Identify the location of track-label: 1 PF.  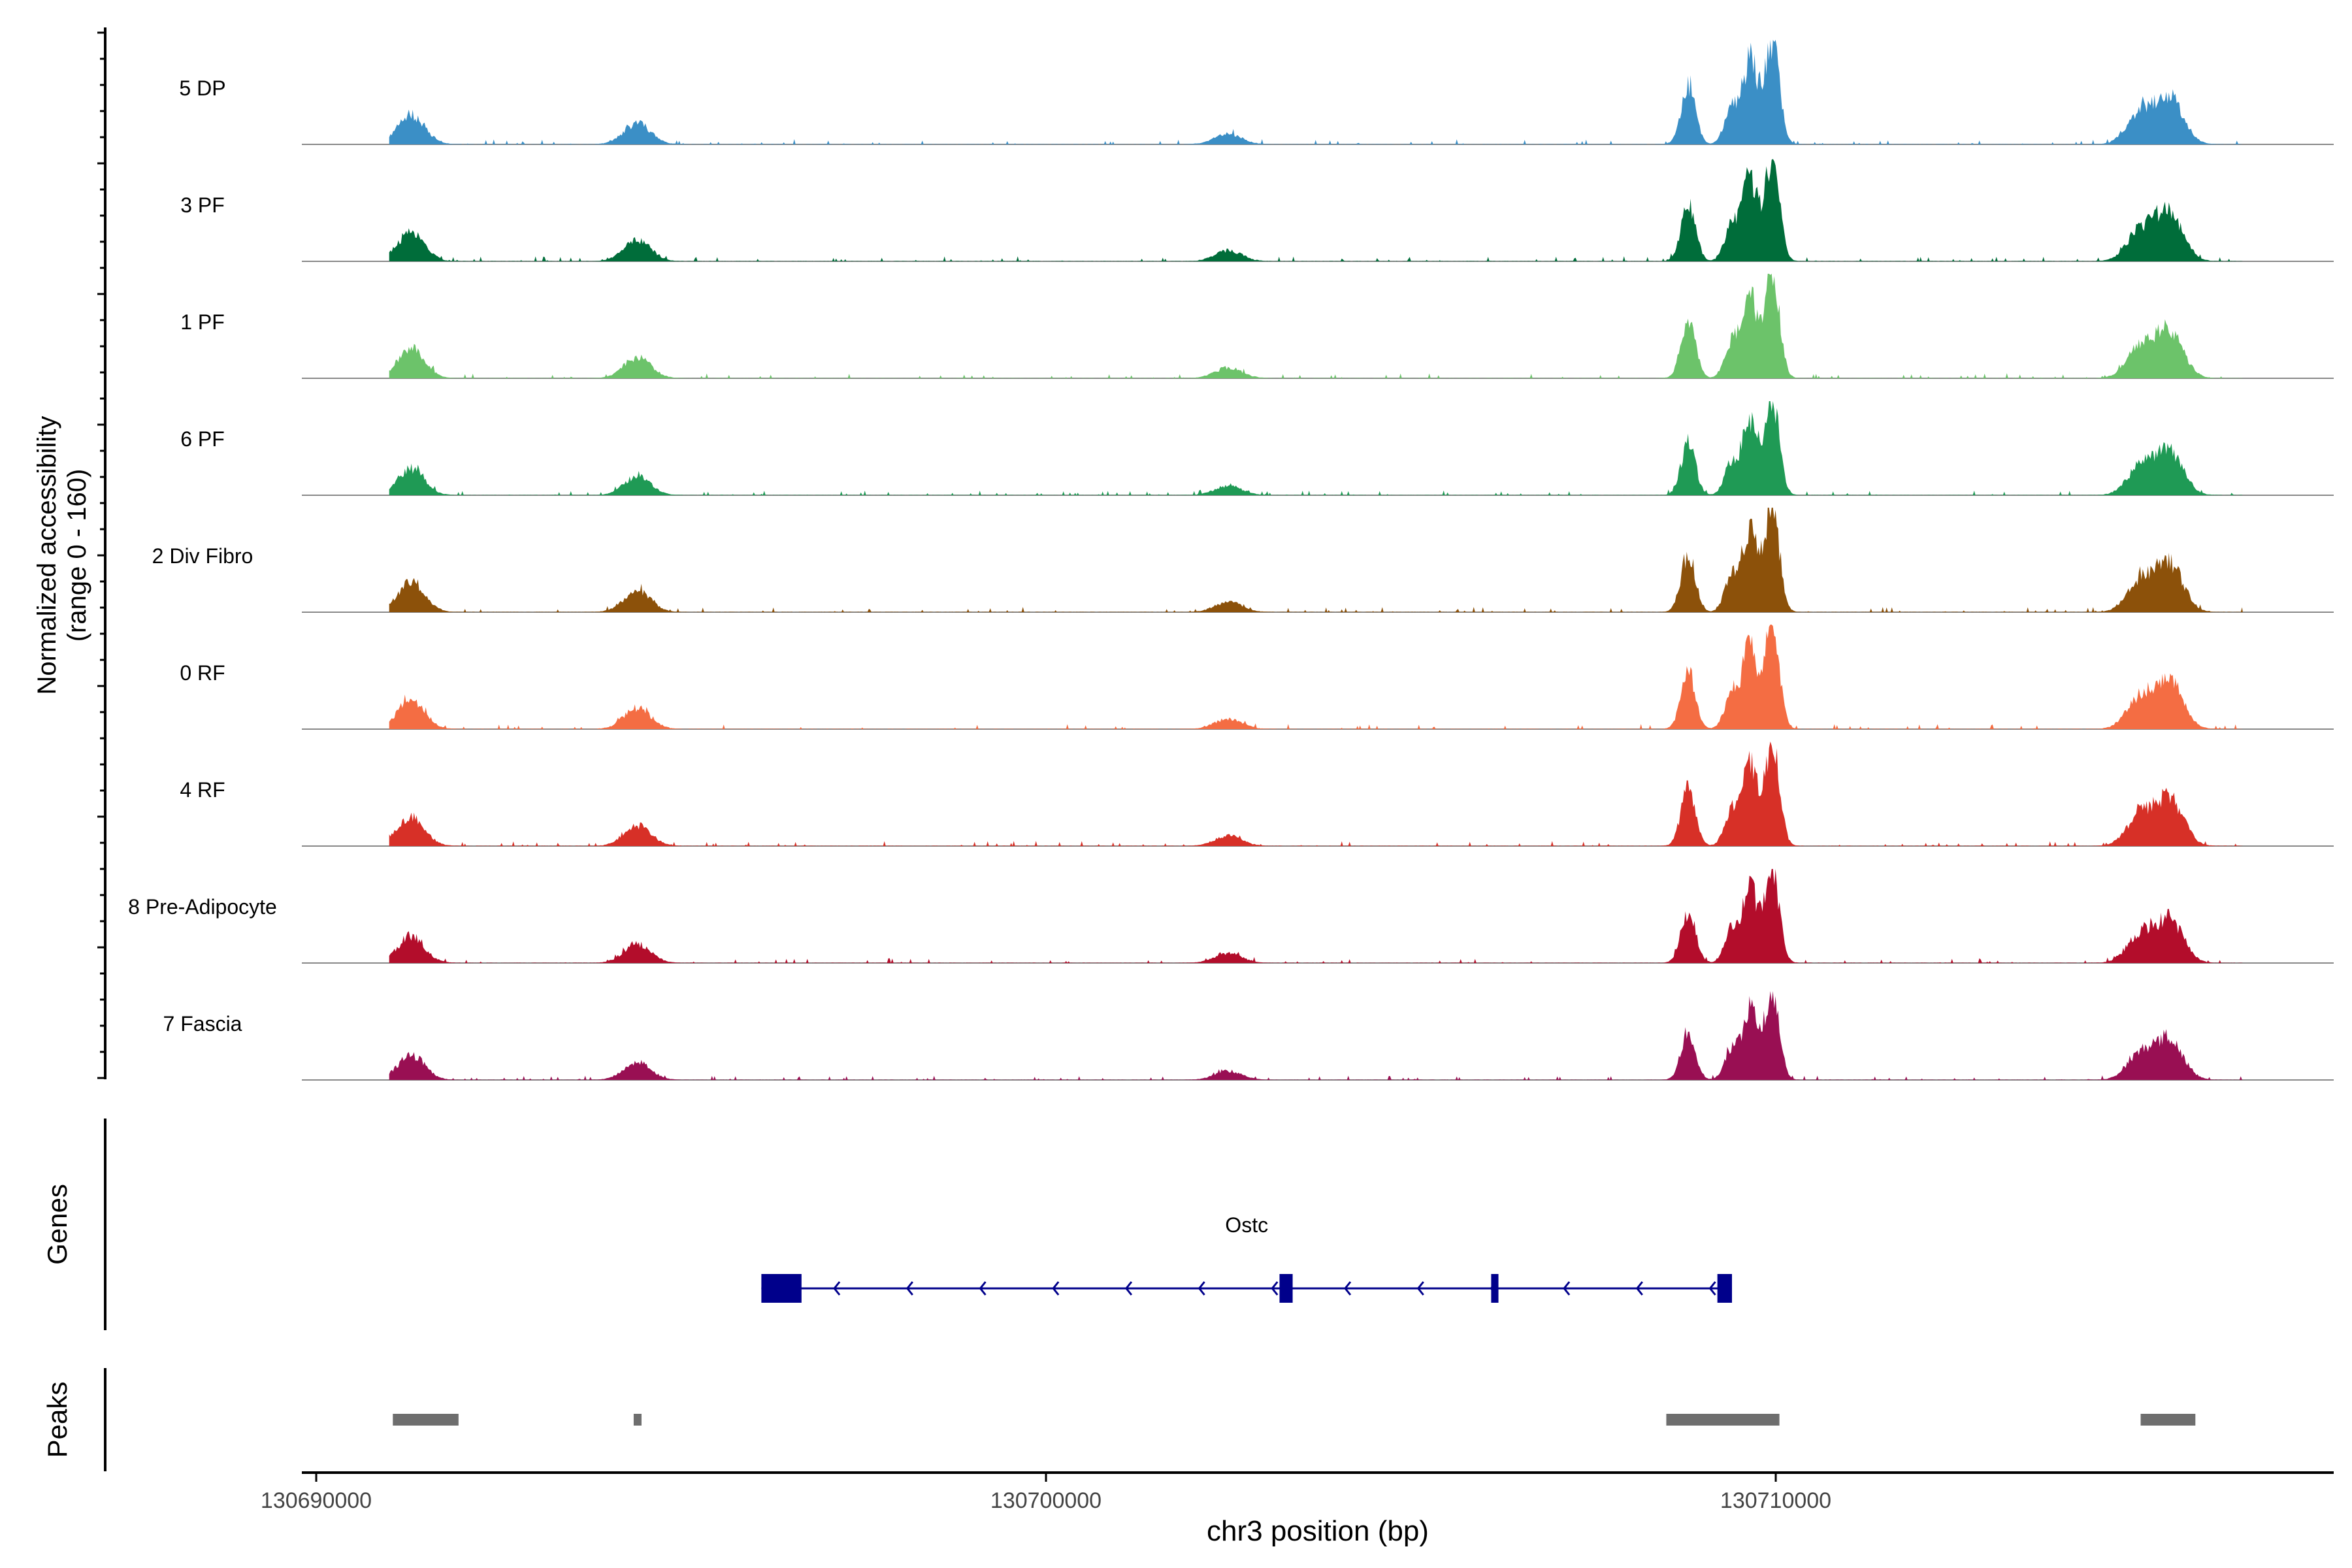
(202, 322).